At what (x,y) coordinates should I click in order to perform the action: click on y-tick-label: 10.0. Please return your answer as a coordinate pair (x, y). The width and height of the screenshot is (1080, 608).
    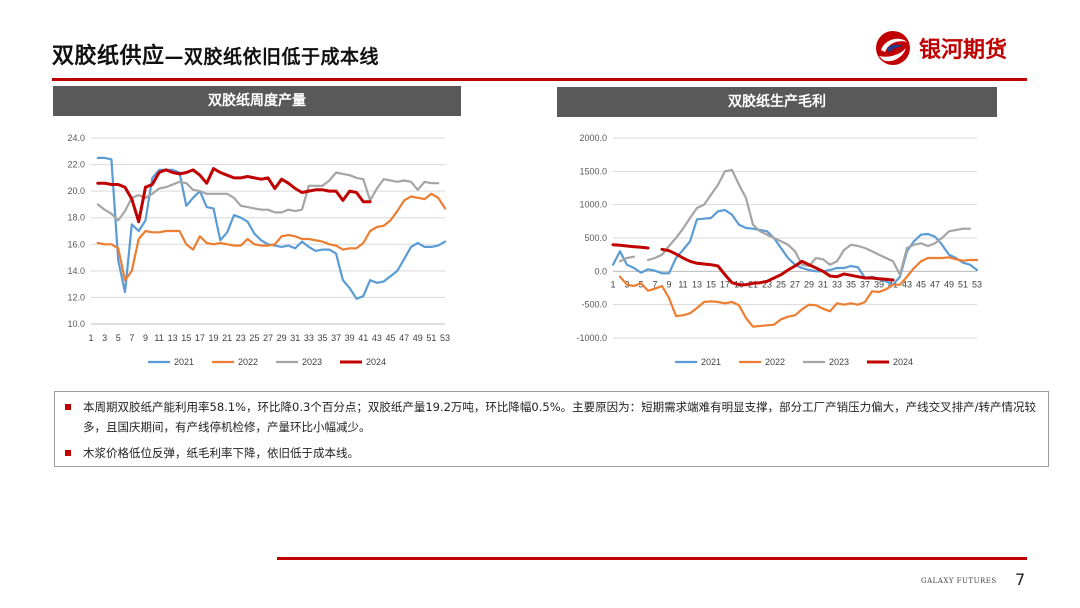
    Looking at the image, I should click on (76, 324).